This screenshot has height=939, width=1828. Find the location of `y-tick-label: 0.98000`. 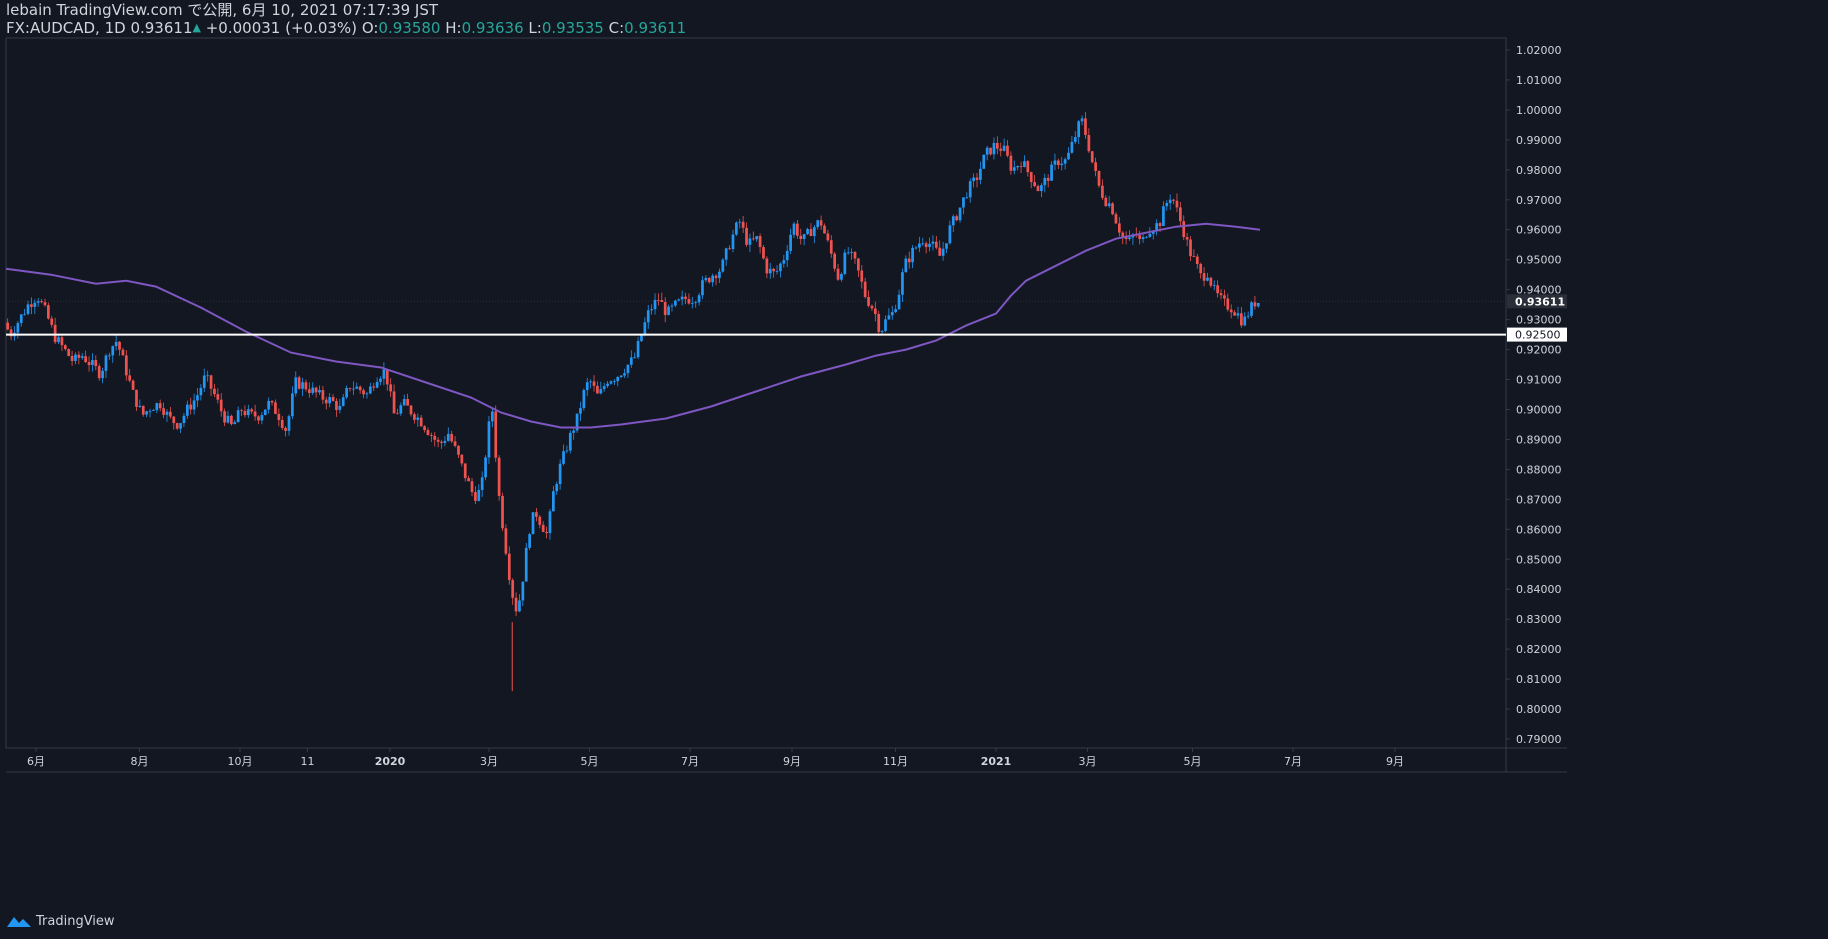

y-tick-label: 0.98000 is located at coordinates (1539, 170).